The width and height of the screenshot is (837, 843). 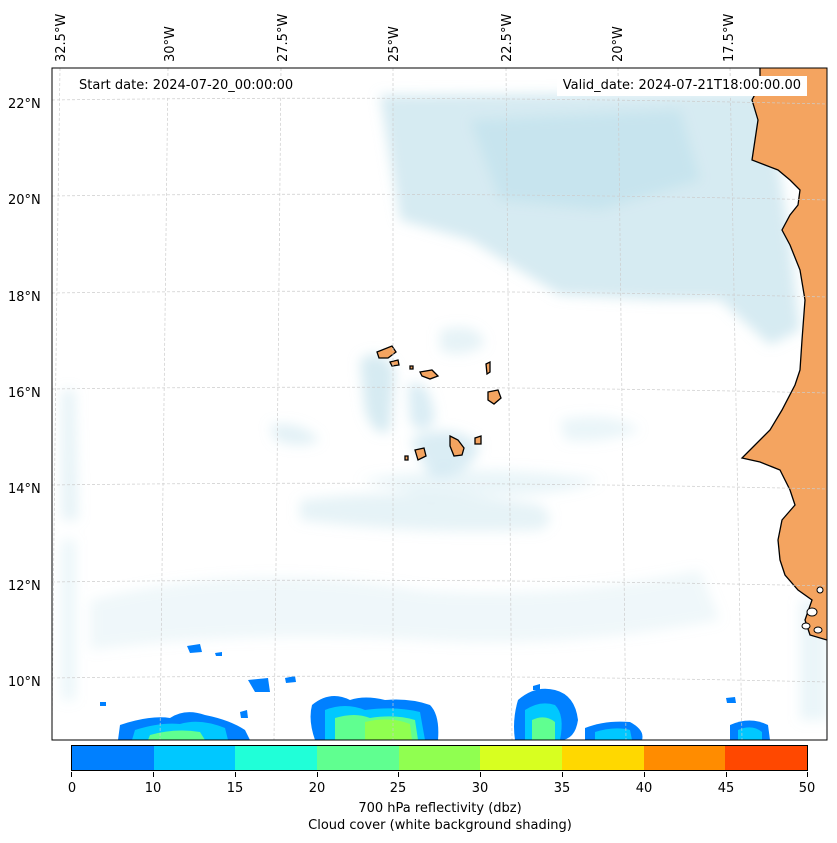 What do you see at coordinates (153, 788) in the screenshot?
I see `colorbar-tick-label: 10` at bounding box center [153, 788].